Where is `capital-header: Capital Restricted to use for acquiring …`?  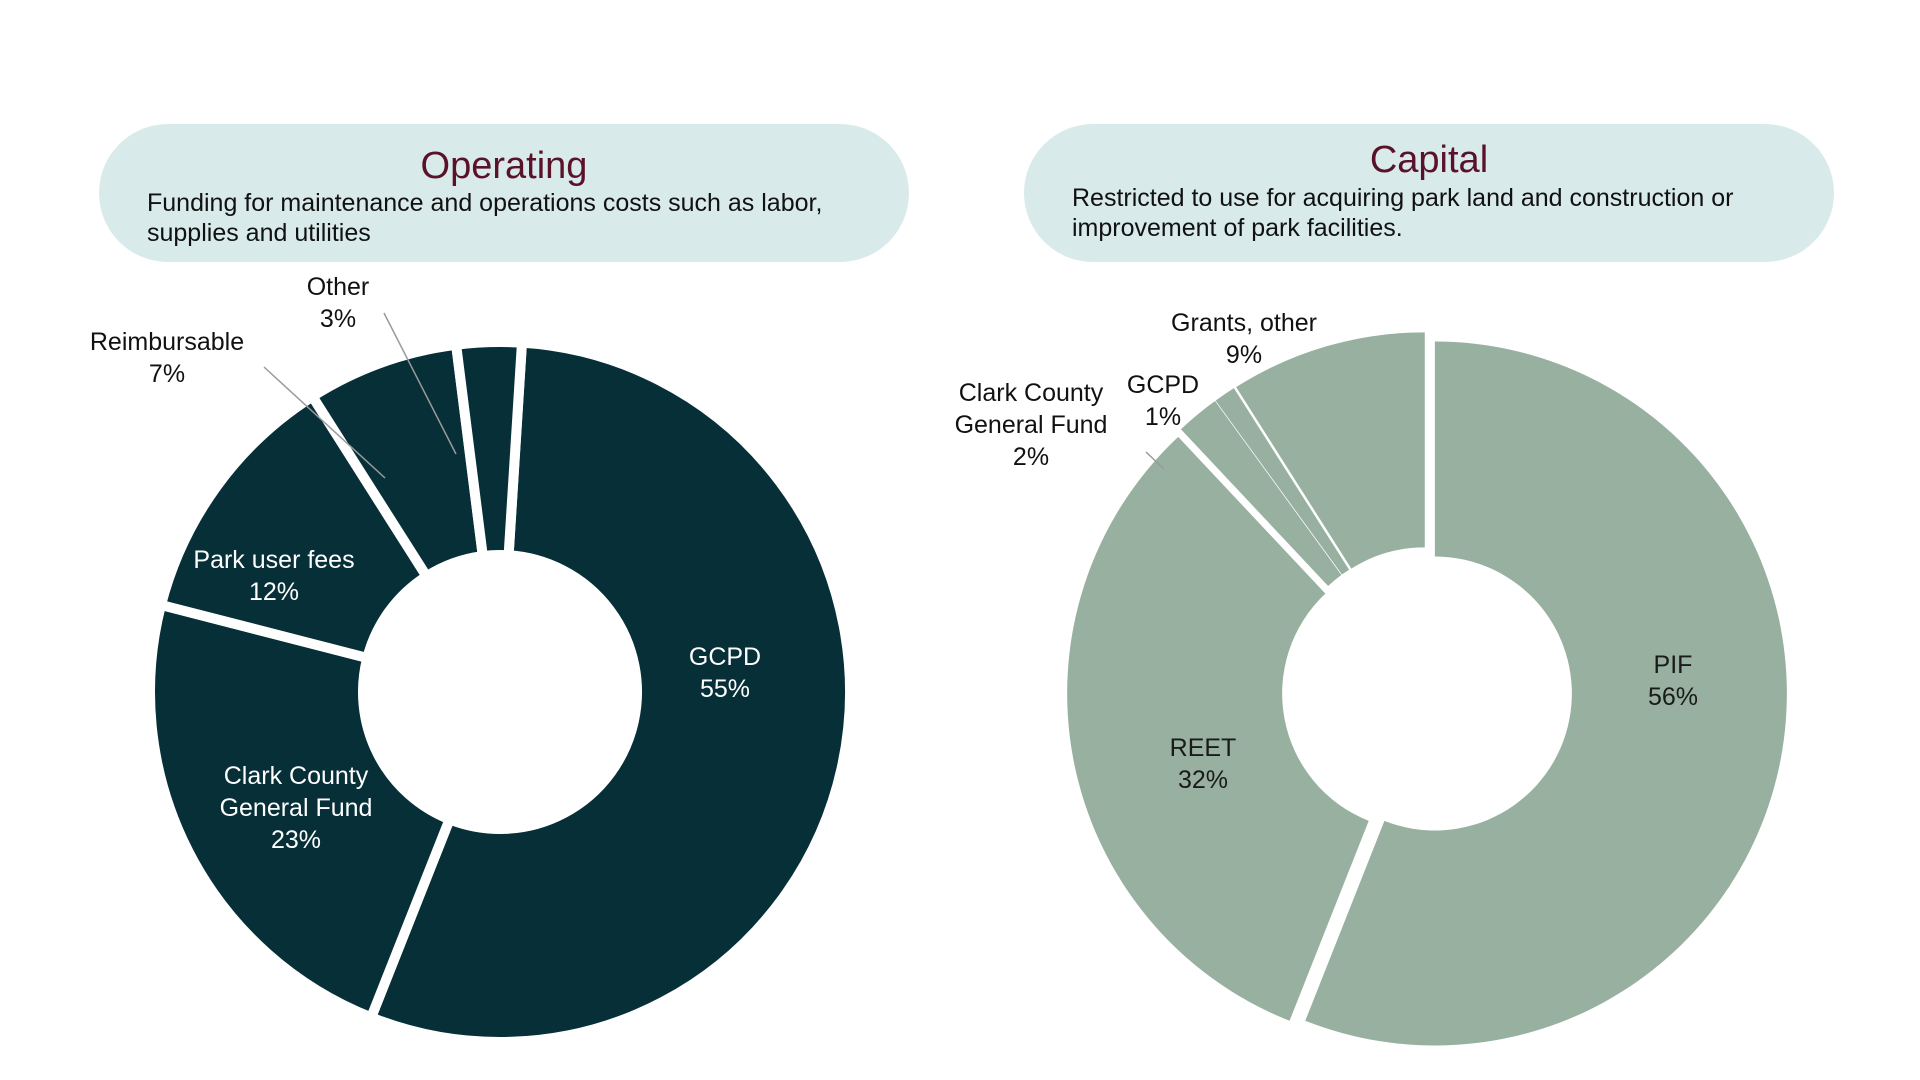 capital-header: Capital Restricted to use for acquiring … is located at coordinates (1429, 193).